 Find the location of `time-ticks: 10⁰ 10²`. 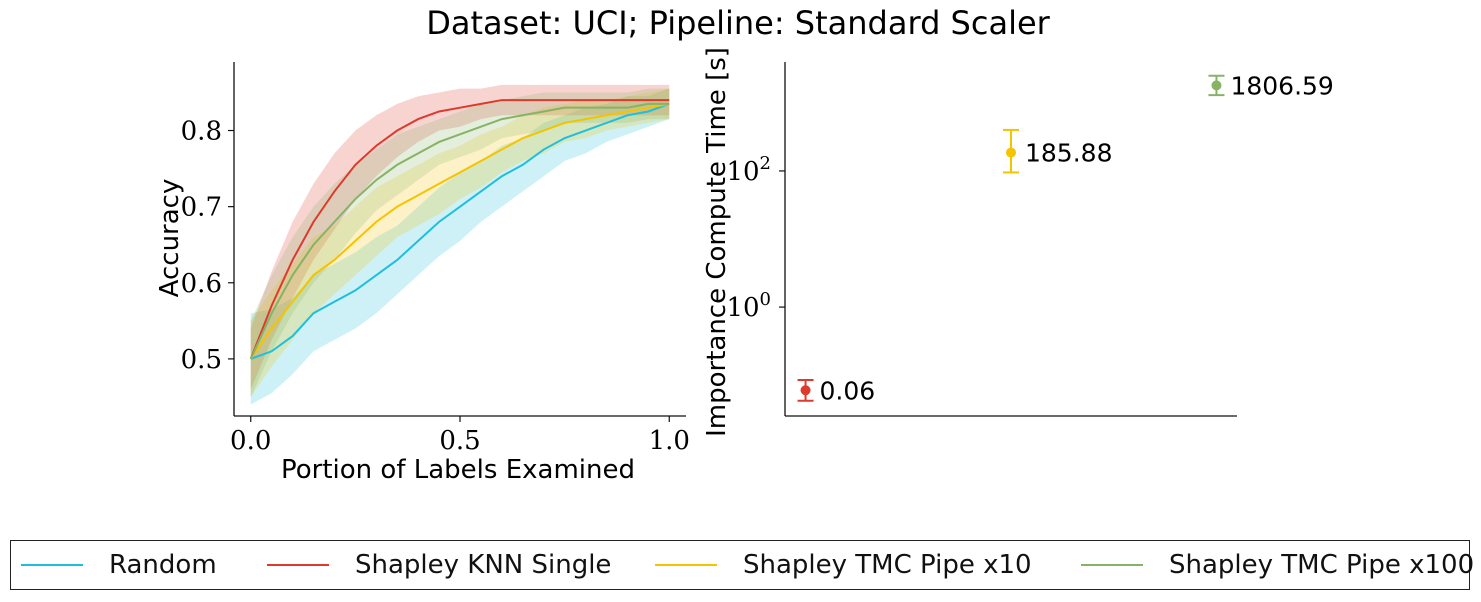

time-ticks: 10⁰ 10² is located at coordinates (755, 238).